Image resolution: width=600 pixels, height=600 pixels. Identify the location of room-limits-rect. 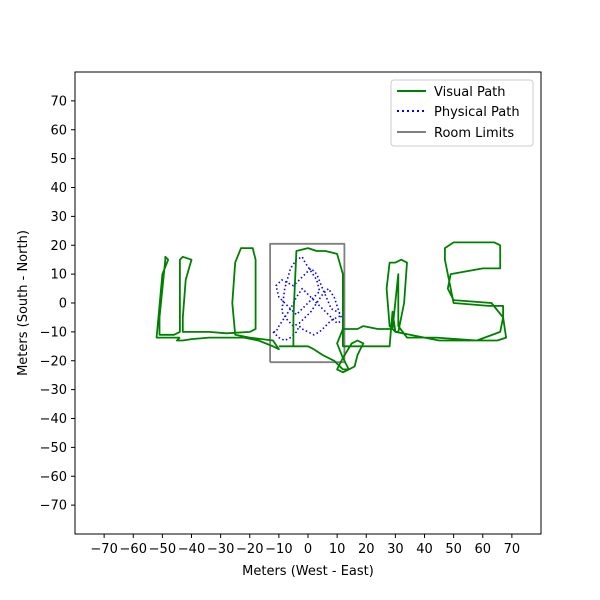
(307, 303).